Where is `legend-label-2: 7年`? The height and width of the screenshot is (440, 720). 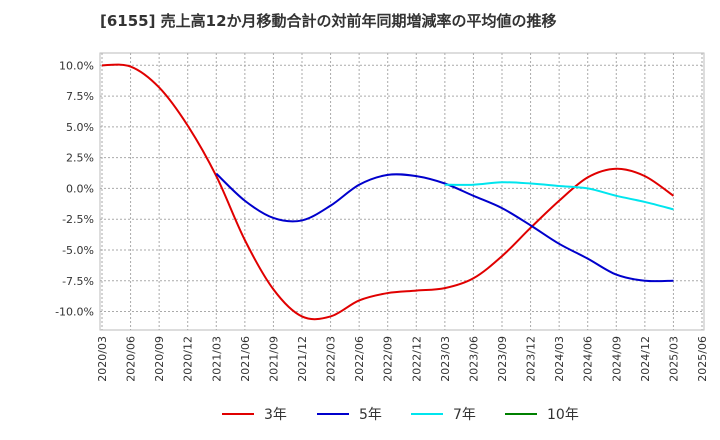 legend-label-2: 7年 is located at coordinates (464, 415).